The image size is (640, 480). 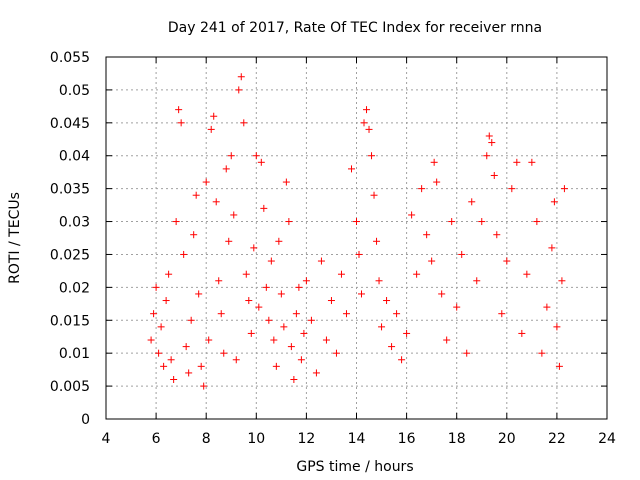 I want to click on y-tick-label: 0.02, so click(x=74, y=288).